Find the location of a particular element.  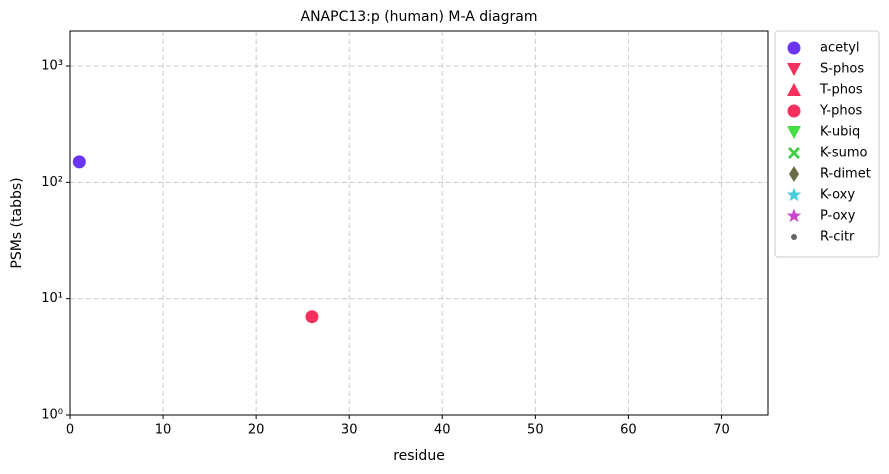

y-axis-label: PSMs (tabbs) is located at coordinates (17, 222).